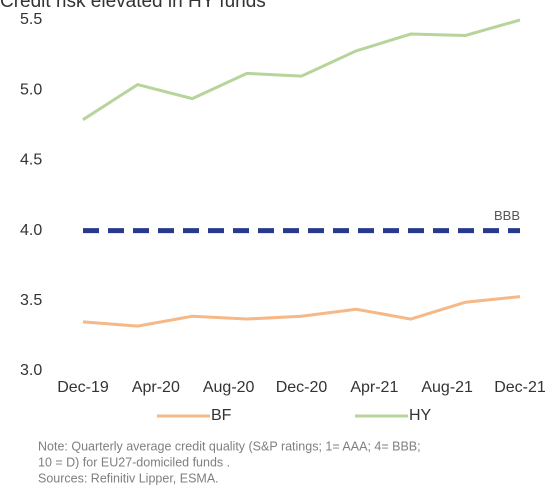 This screenshot has width=552, height=498. Describe the element at coordinates (221, 415) in the screenshot. I see `legend-label: BF` at that location.